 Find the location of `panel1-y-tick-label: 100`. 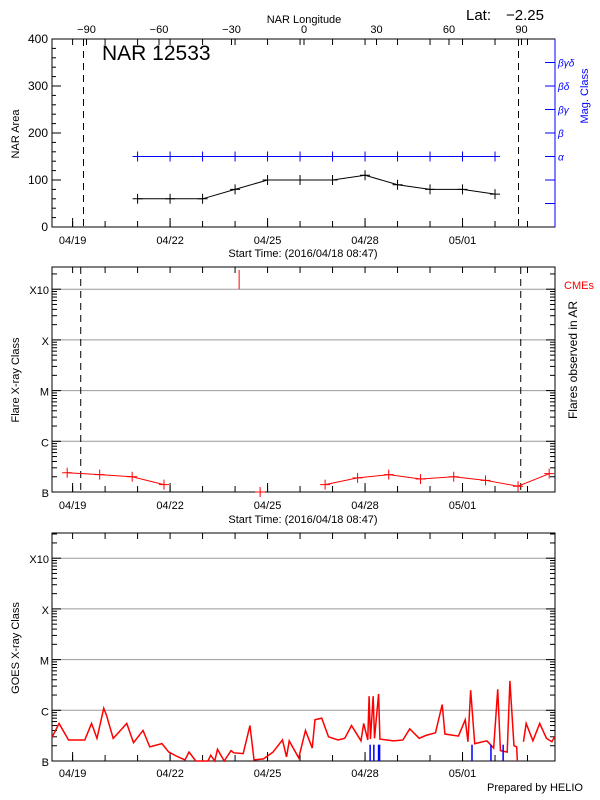

panel1-y-tick-label: 100 is located at coordinates (38, 180).